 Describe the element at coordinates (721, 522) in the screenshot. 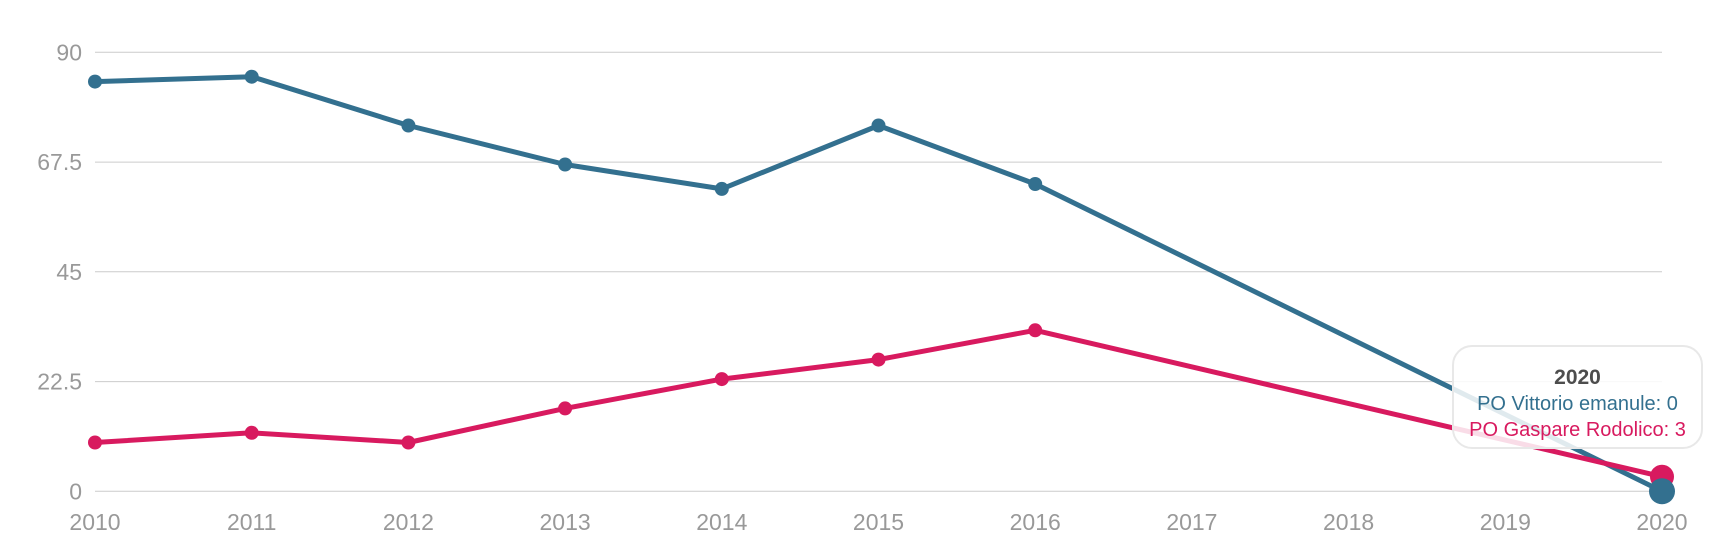

I see `x-axis-tick-label: 2014` at that location.